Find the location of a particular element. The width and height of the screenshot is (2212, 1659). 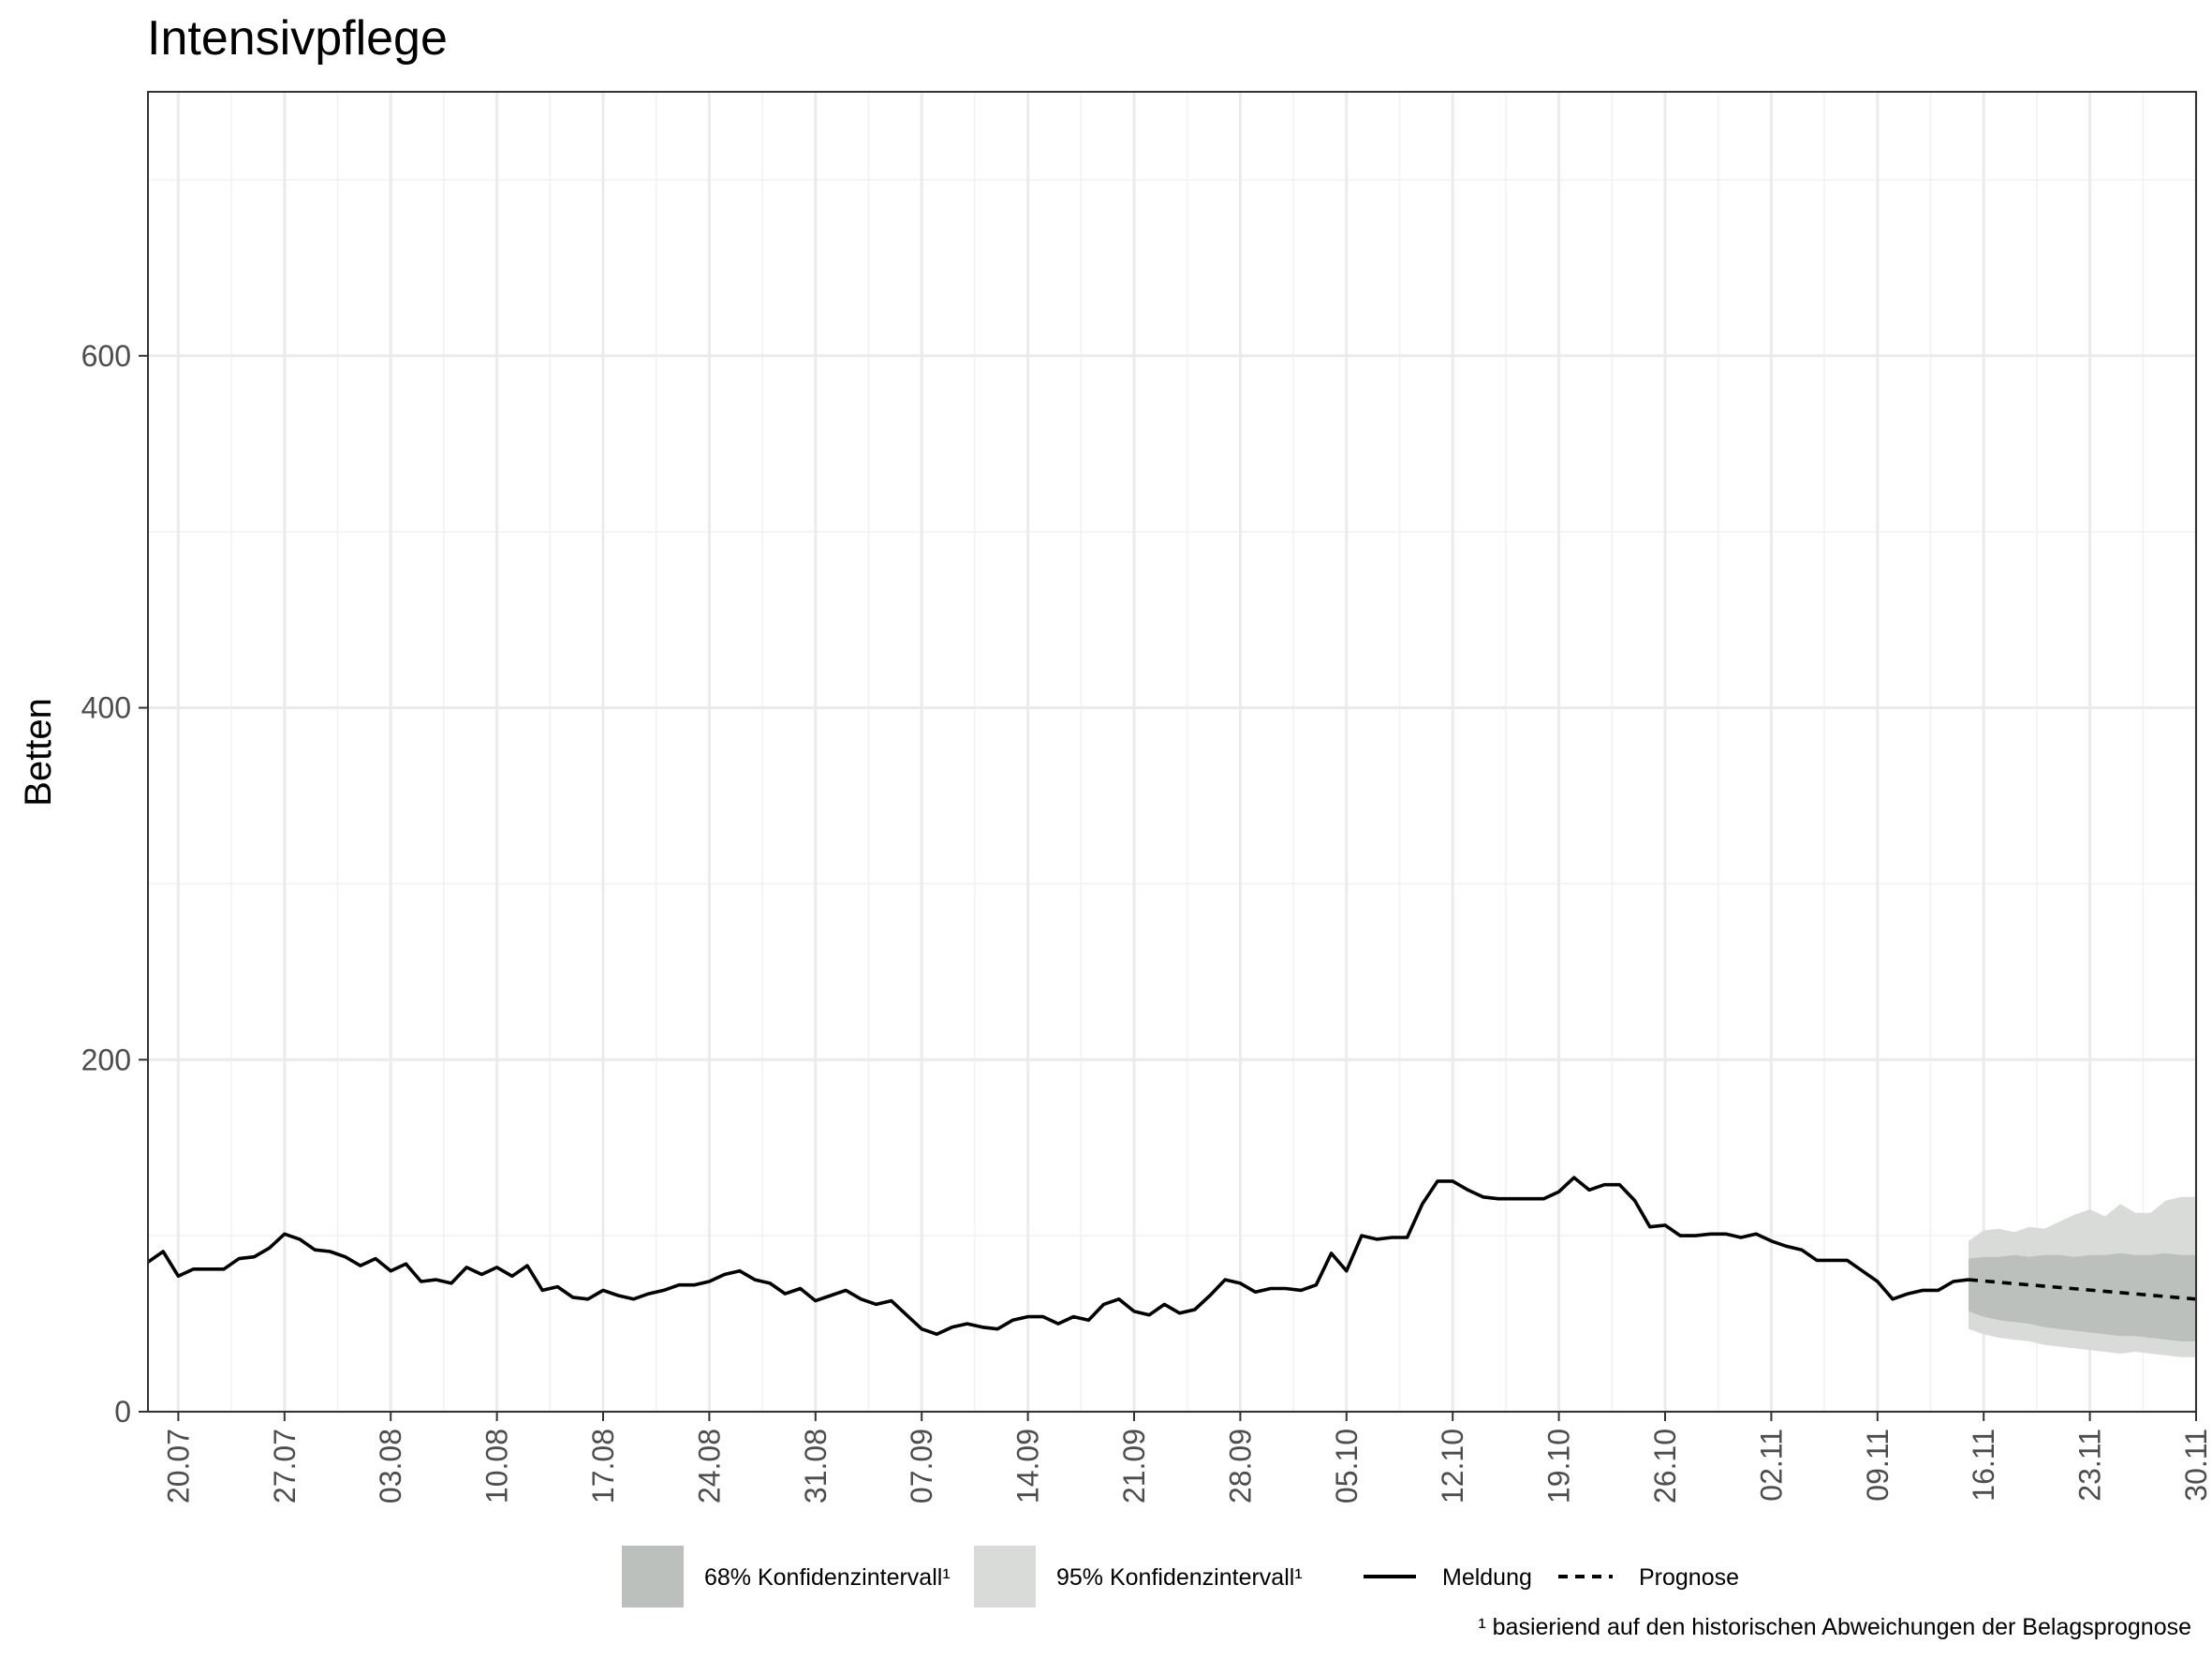

forecast-bands is located at coordinates (2082, 1277).